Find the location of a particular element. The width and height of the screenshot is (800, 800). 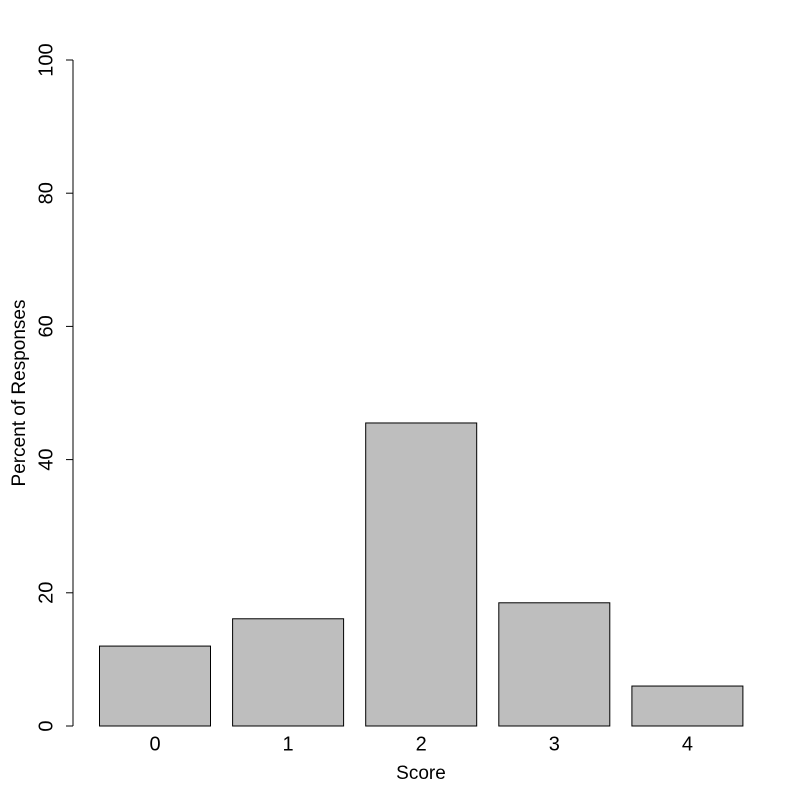

x-tick-label: 1 is located at coordinates (288, 744).